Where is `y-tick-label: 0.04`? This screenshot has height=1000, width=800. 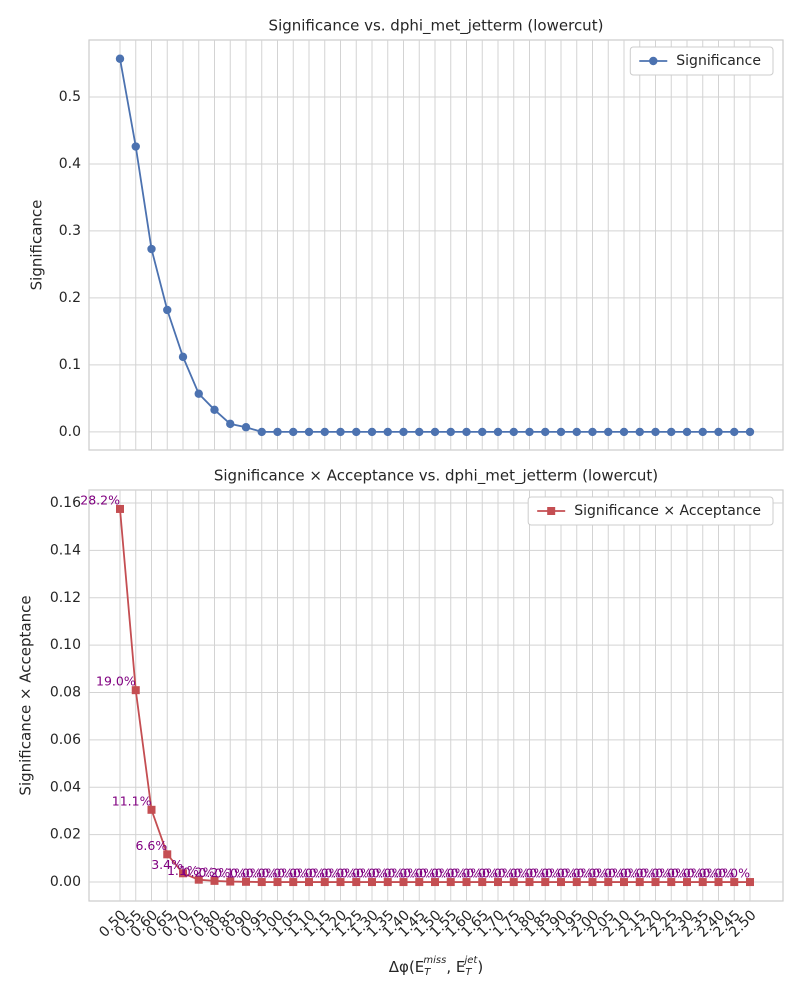 y-tick-label: 0.04 is located at coordinates (65, 787).